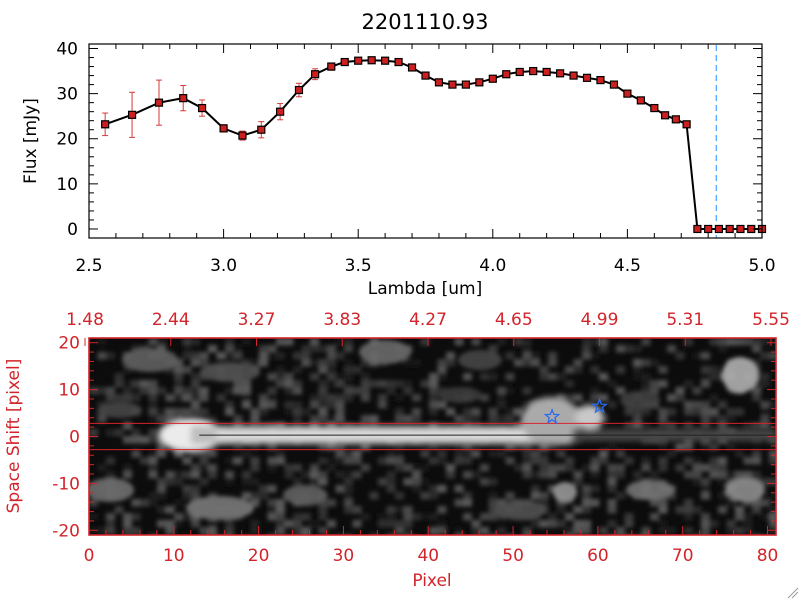 Image resolution: width=800 pixels, height=605 pixels. Describe the element at coordinates (66, 531) in the screenshot. I see `image-y-tick-label: -20` at that location.